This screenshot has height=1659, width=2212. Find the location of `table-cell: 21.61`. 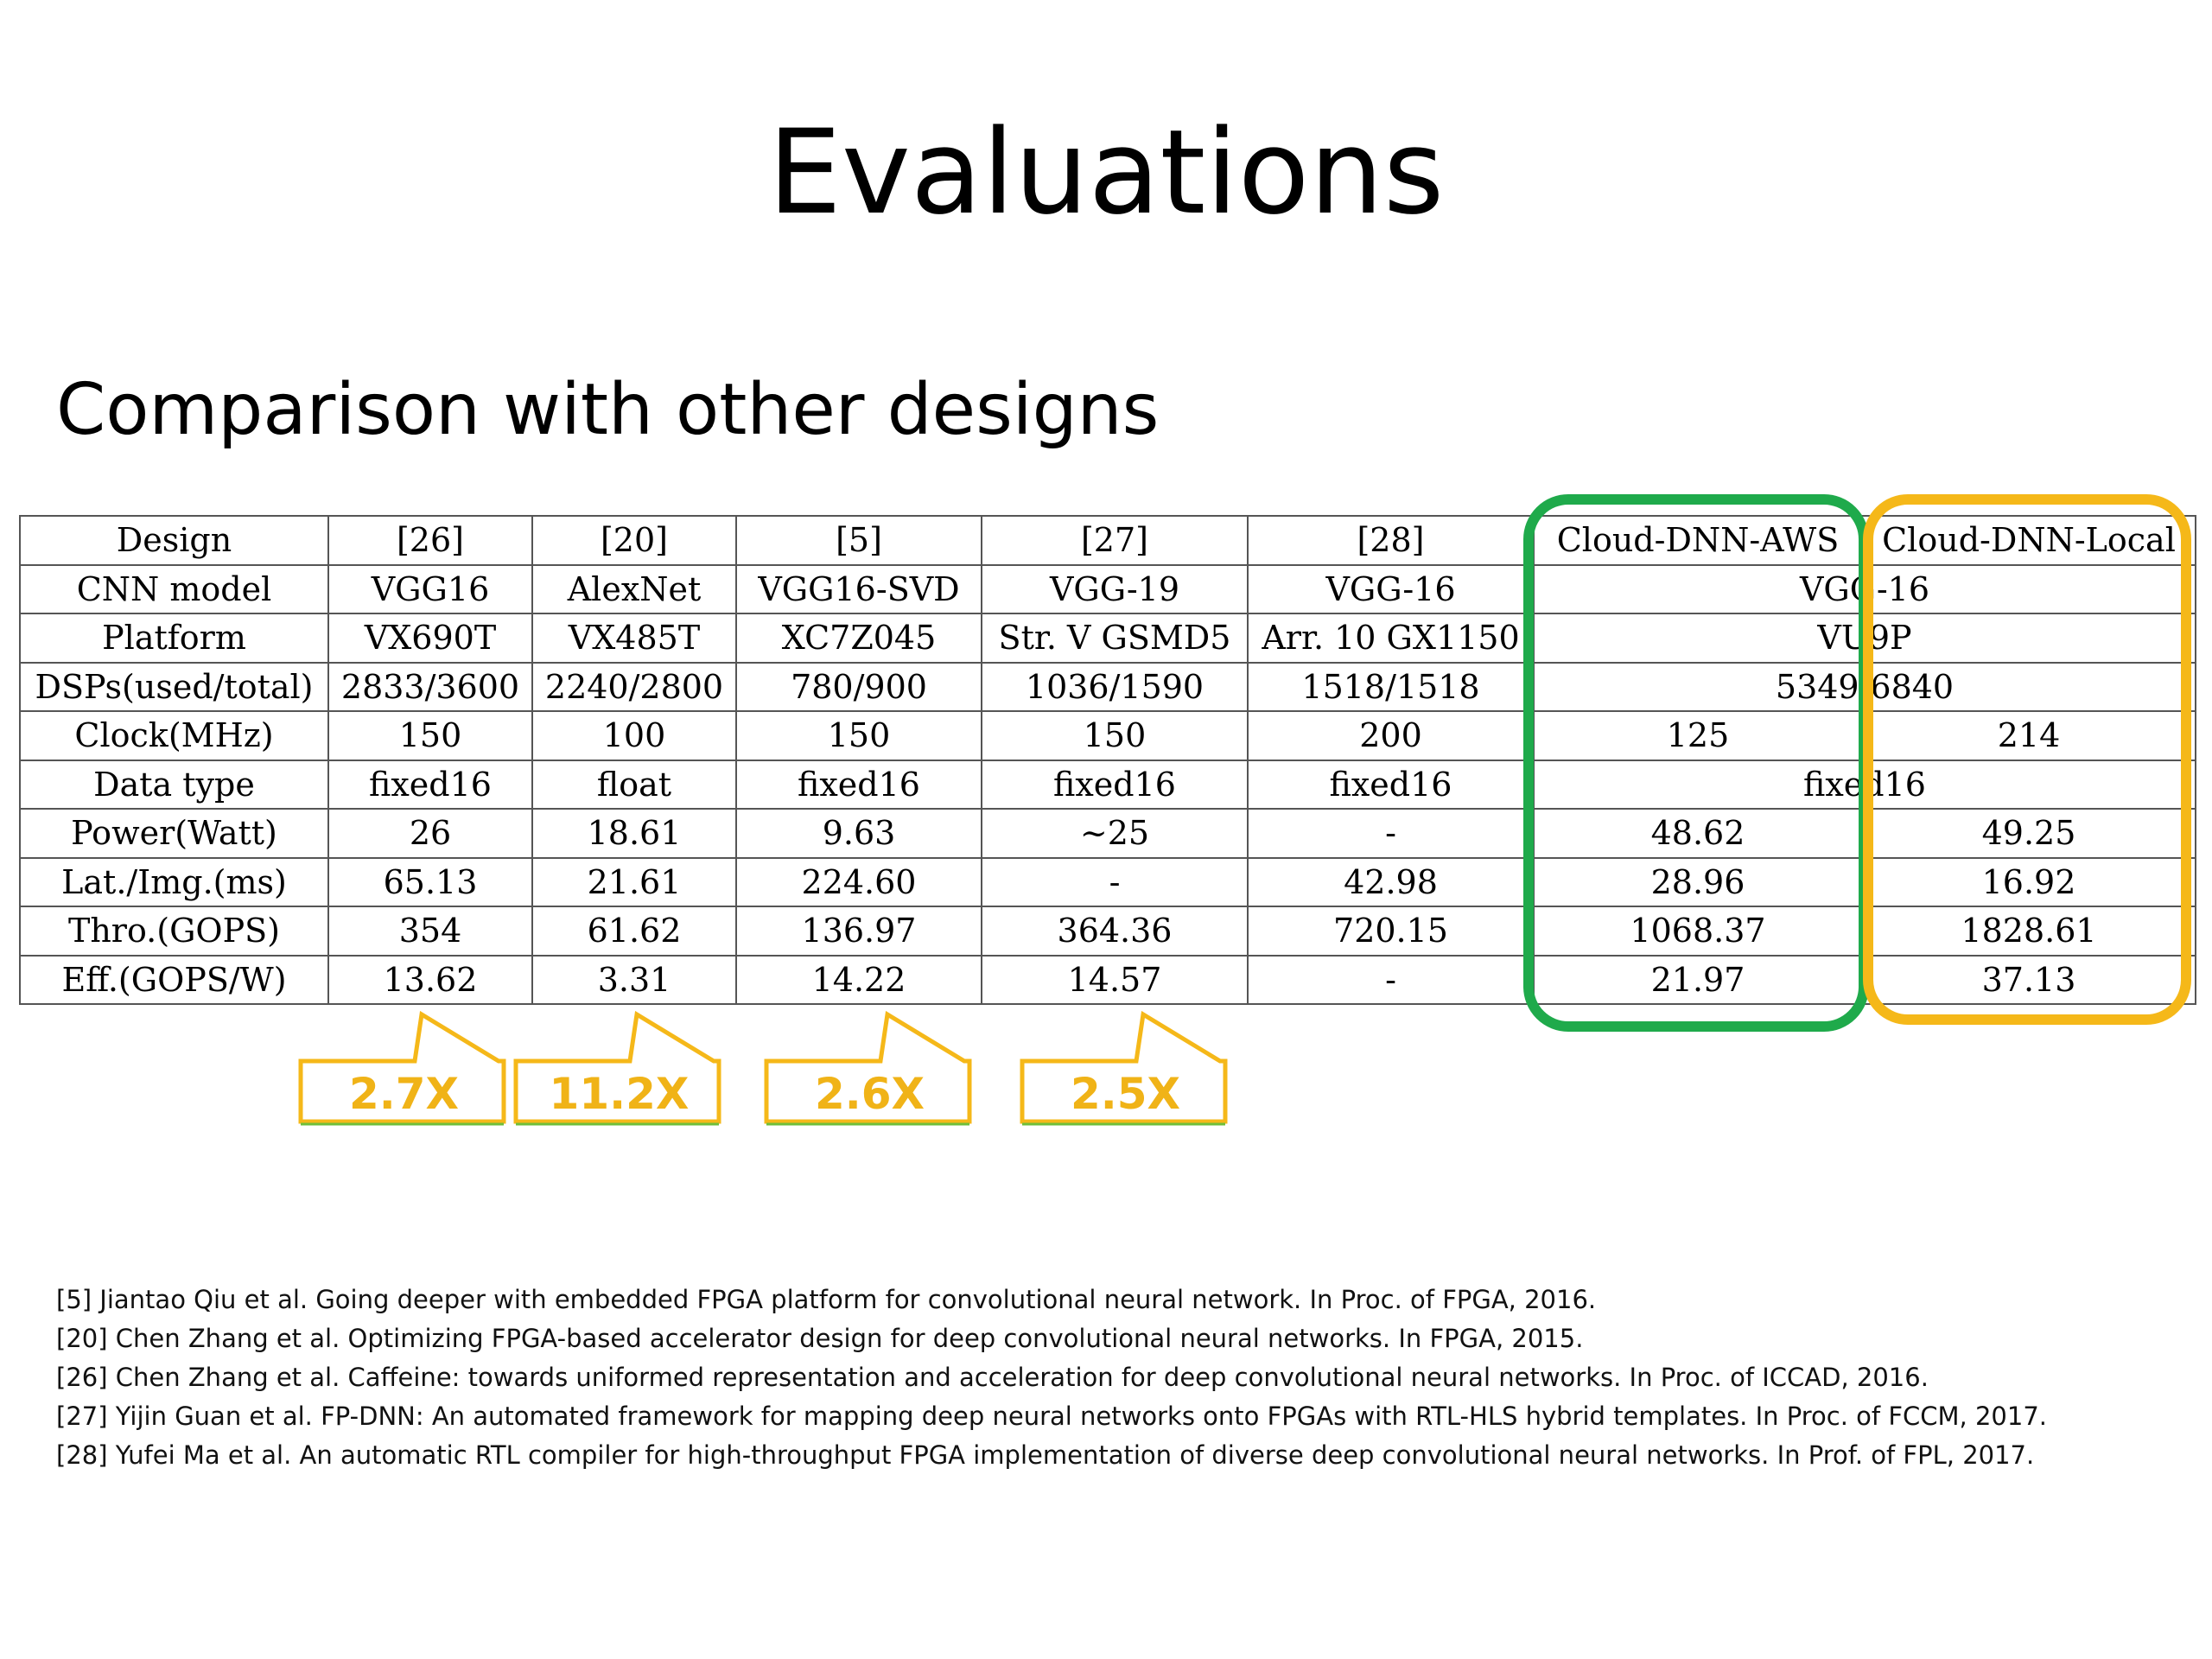

table-cell: 21.61 is located at coordinates (634, 881).